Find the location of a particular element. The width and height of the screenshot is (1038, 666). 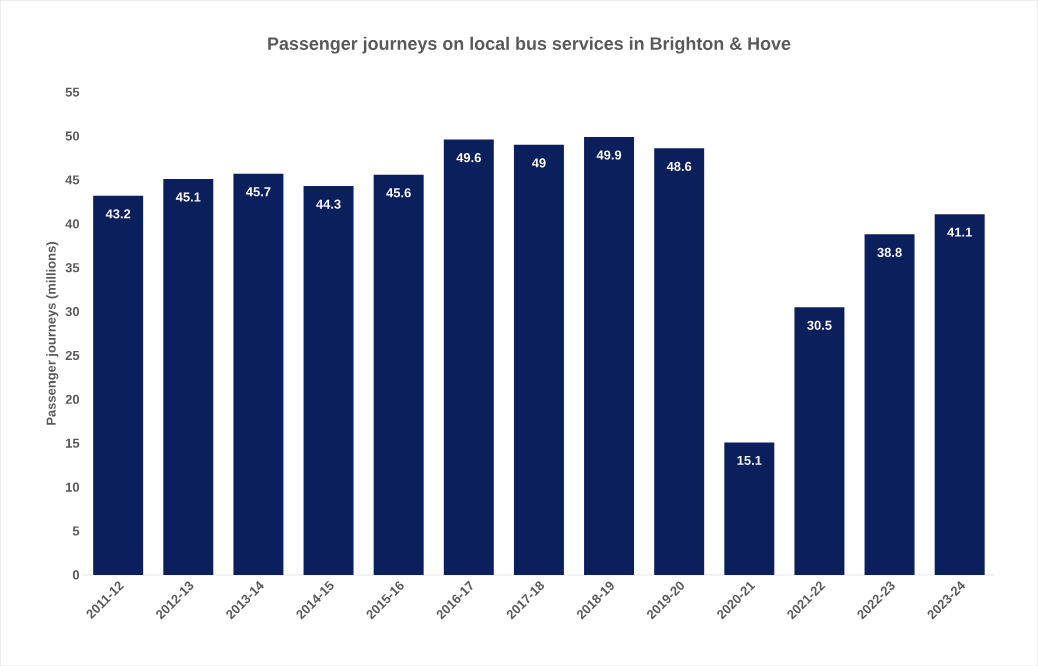

y-tick-label: 35 is located at coordinates (72, 268).